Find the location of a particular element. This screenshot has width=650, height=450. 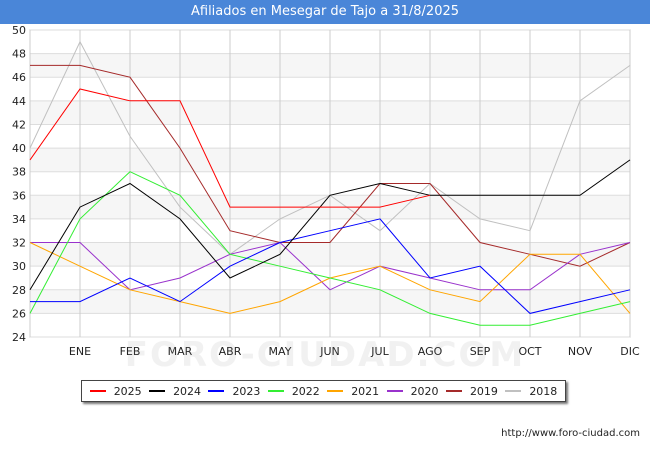

y-tick-label: 24 is located at coordinates (19, 337).